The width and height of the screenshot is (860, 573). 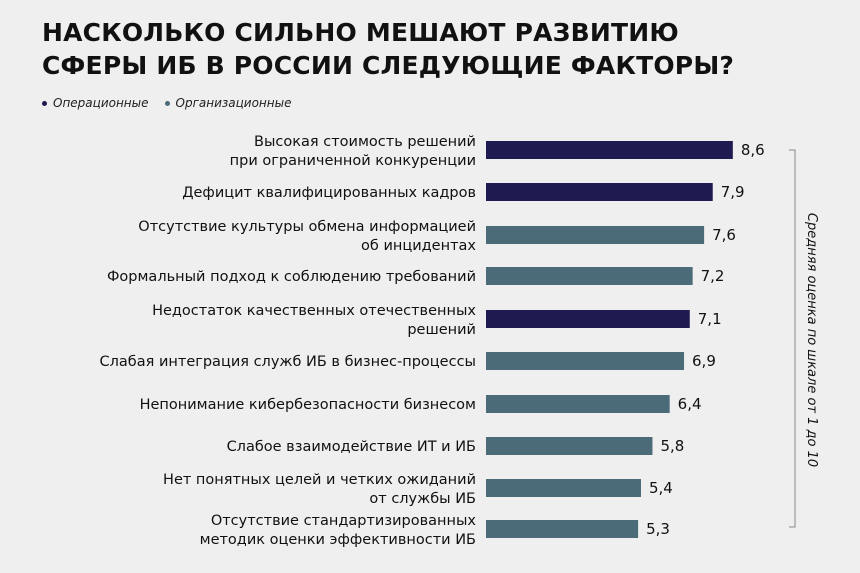 I want to click on category-label: Высокая стоимость решений, so click(x=365, y=142).